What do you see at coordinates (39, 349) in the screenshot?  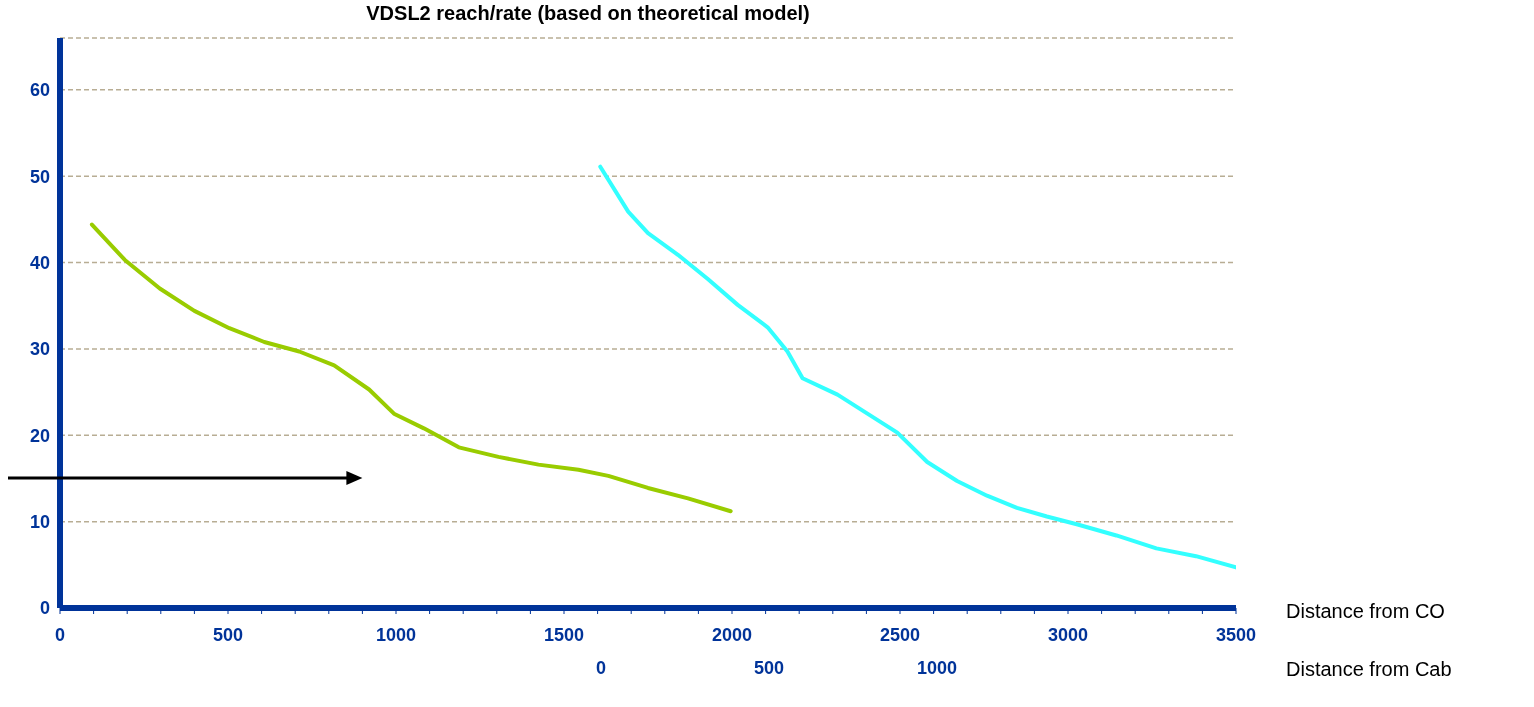 I see `y-tick-label: 30` at bounding box center [39, 349].